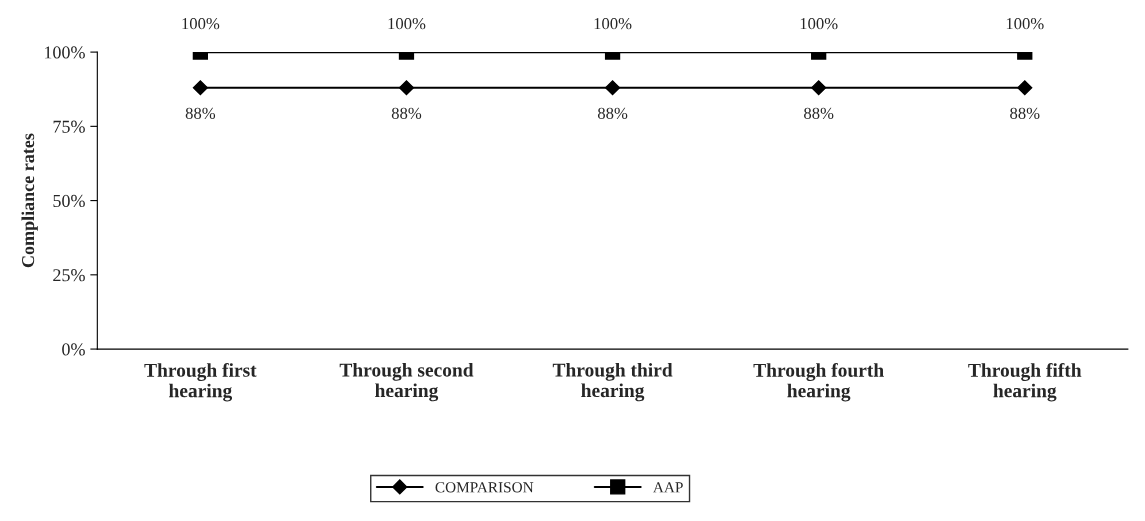  Describe the element at coordinates (668, 487) in the screenshot. I see `legend-label: AAP` at that location.